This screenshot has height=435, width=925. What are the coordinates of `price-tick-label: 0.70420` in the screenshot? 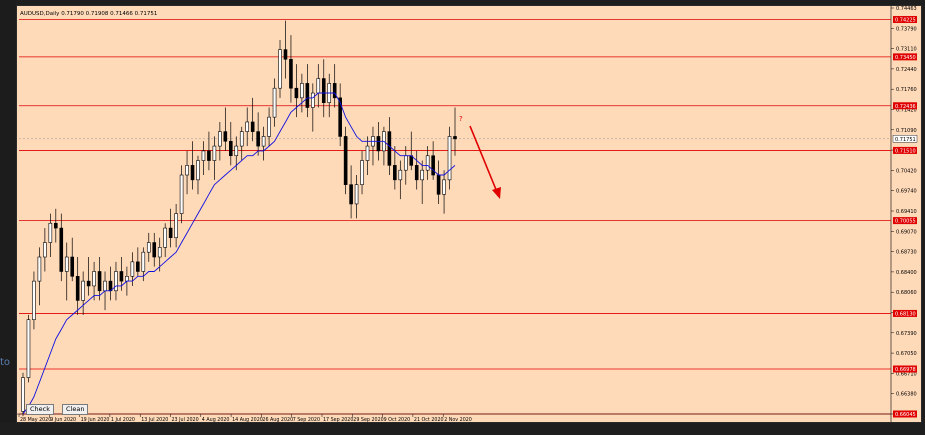 It's located at (906, 171).